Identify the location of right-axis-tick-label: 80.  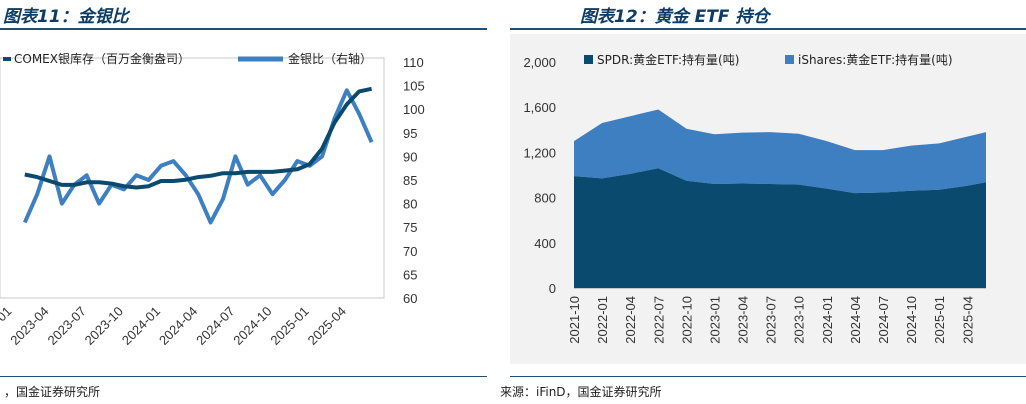
(410, 204).